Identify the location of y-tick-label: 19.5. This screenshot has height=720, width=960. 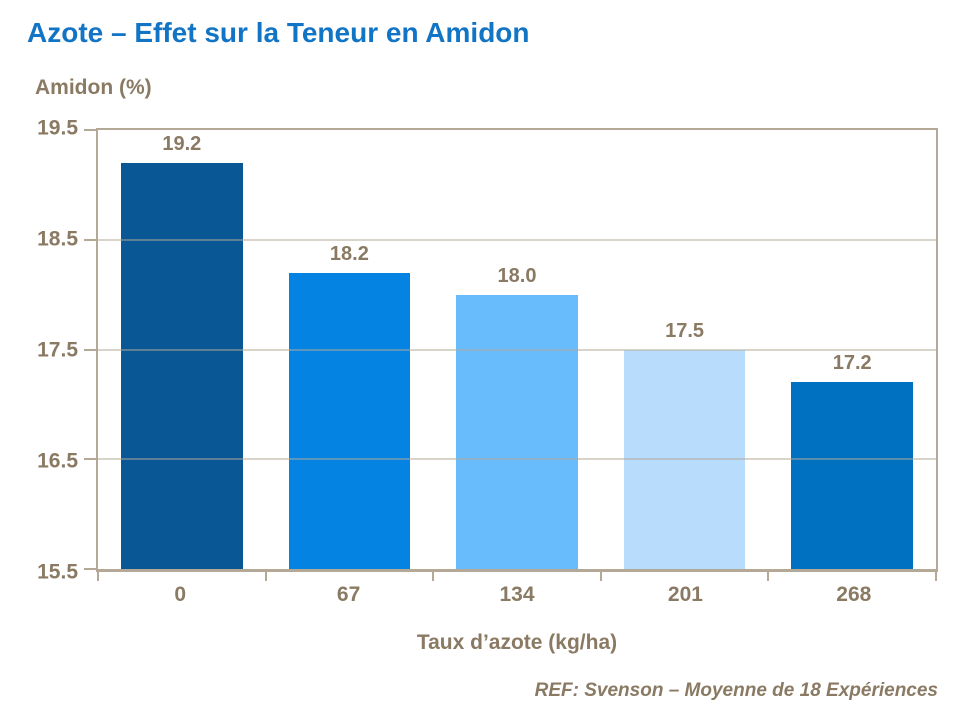
(57, 128).